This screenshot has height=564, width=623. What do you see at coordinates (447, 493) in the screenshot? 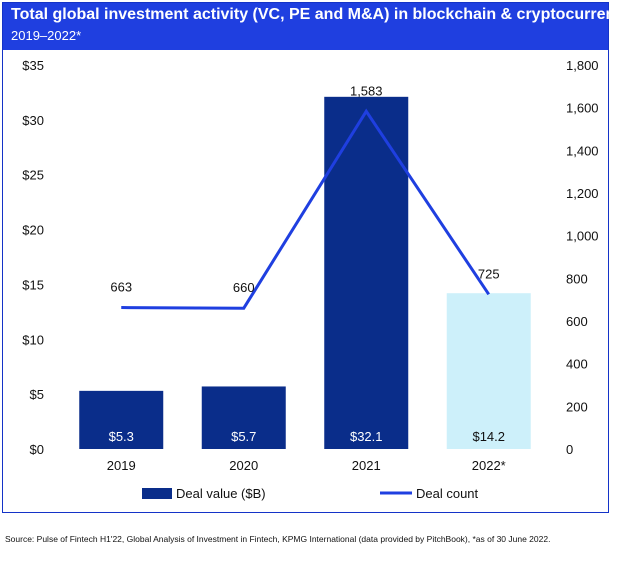
I see `legend-label-deal-count: Deal count` at bounding box center [447, 493].